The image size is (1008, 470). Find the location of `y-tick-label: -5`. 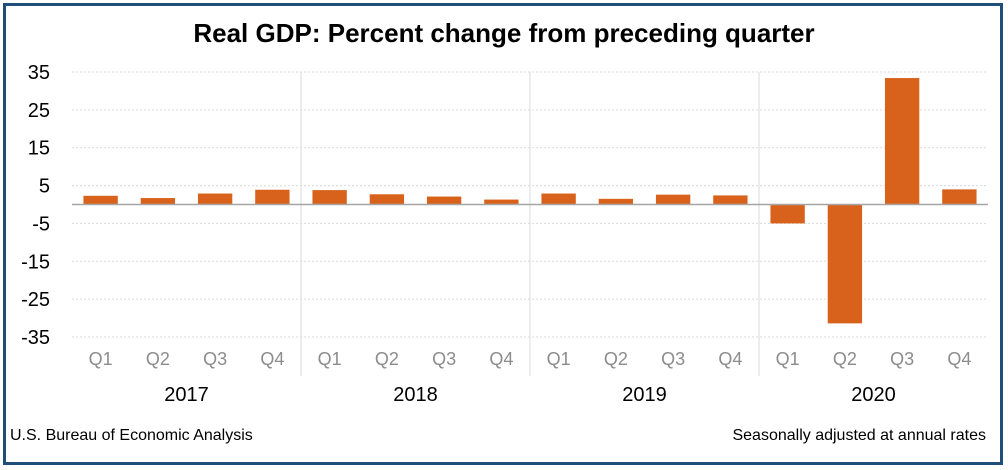

y-tick-label: -5 is located at coordinates (41, 224).